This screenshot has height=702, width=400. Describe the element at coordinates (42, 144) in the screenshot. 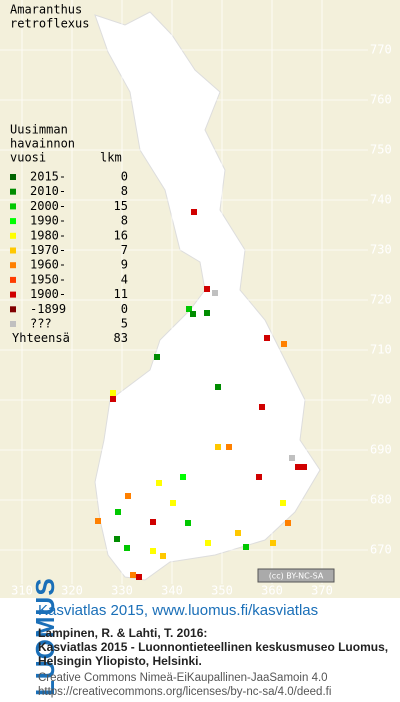

I see `legend-heading: havainnon` at that location.